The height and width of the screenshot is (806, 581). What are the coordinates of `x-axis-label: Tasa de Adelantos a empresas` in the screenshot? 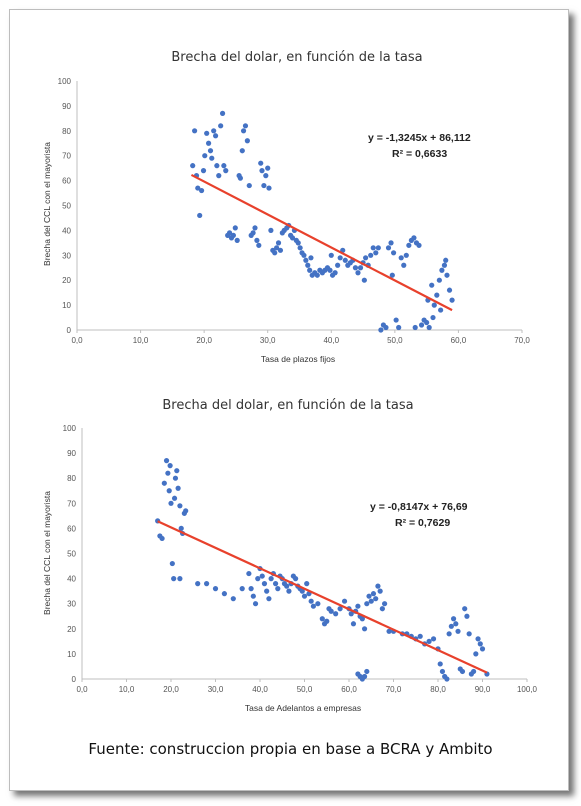 It's located at (303, 708).